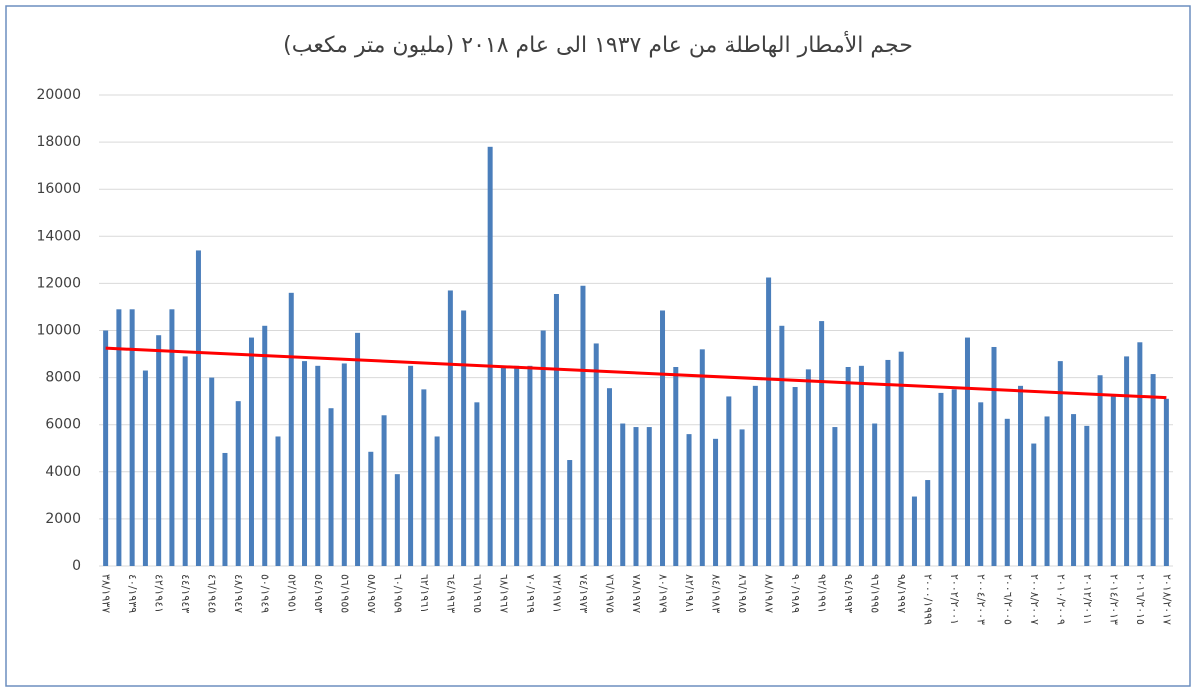  What do you see at coordinates (424, 593) in the screenshot?
I see `x-tick-label: ٦٢/١٩٦١` at bounding box center [424, 593].